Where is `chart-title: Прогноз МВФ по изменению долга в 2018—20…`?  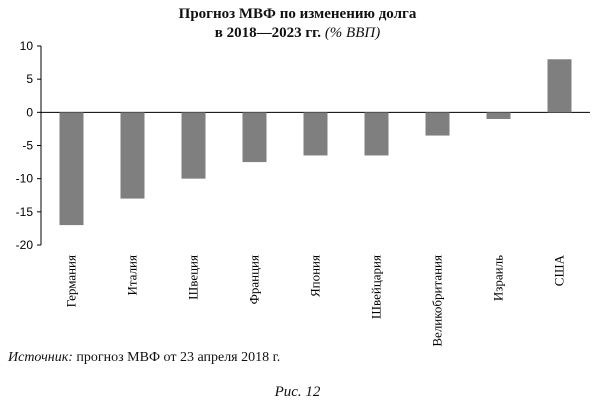
chart-title: Прогноз МВФ по изменению долга в 2018—20… is located at coordinates (297, 24).